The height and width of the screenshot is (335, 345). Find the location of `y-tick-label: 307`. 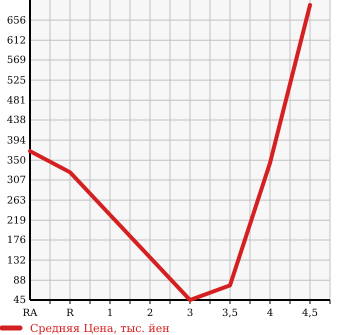

y-tick-label: 307 is located at coordinates (16, 180).